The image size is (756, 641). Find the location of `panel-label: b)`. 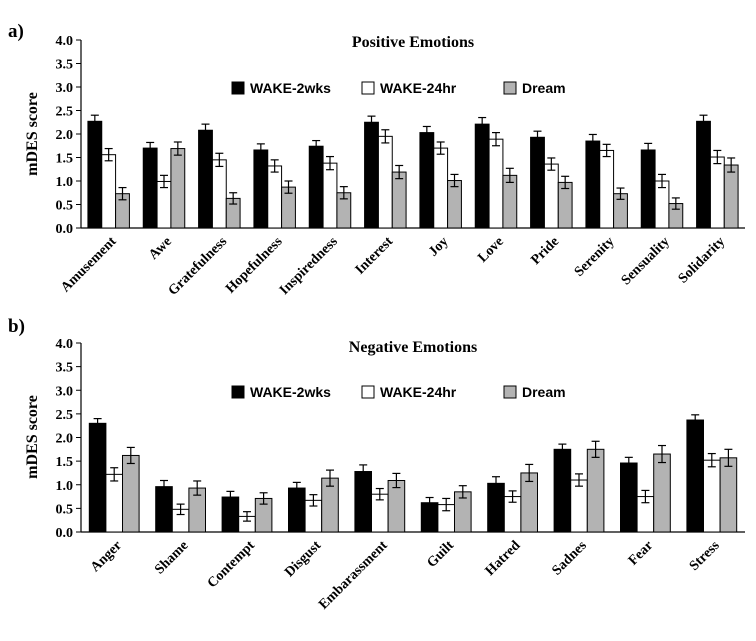

panel-label: b) is located at coordinates (16, 326).